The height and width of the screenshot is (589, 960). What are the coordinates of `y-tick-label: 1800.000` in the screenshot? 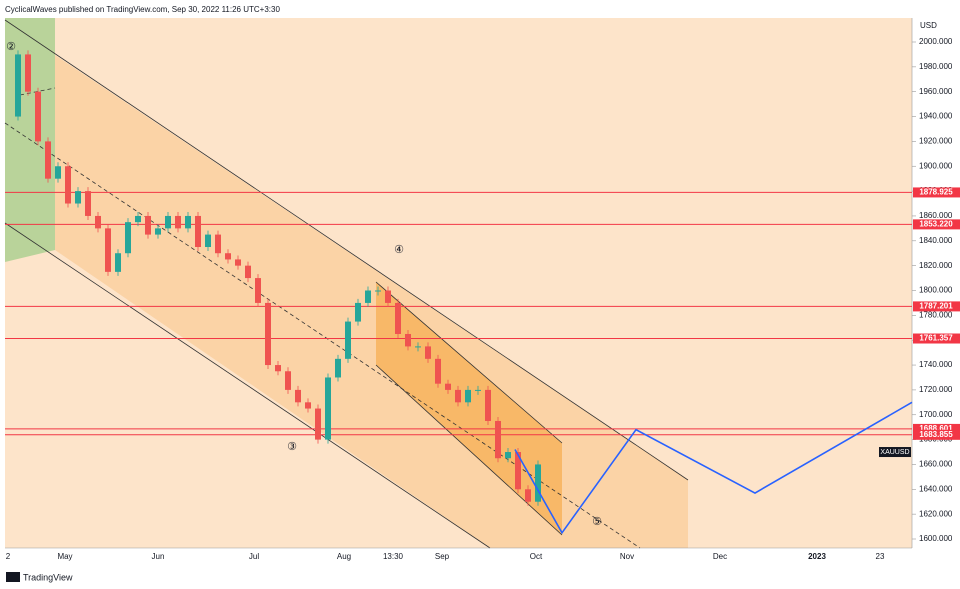 It's located at (936, 290).